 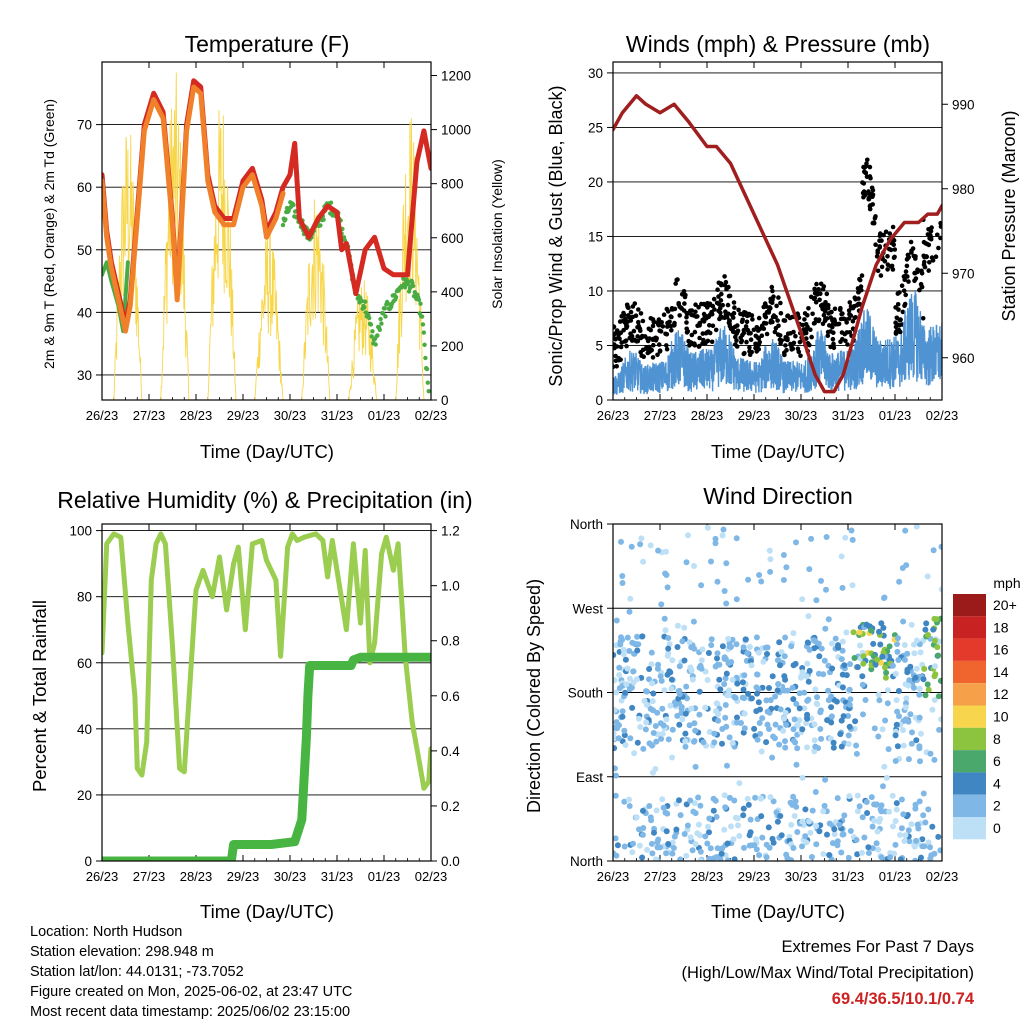 I want to click on x-tick-label: 28/23, so click(x=196, y=876).